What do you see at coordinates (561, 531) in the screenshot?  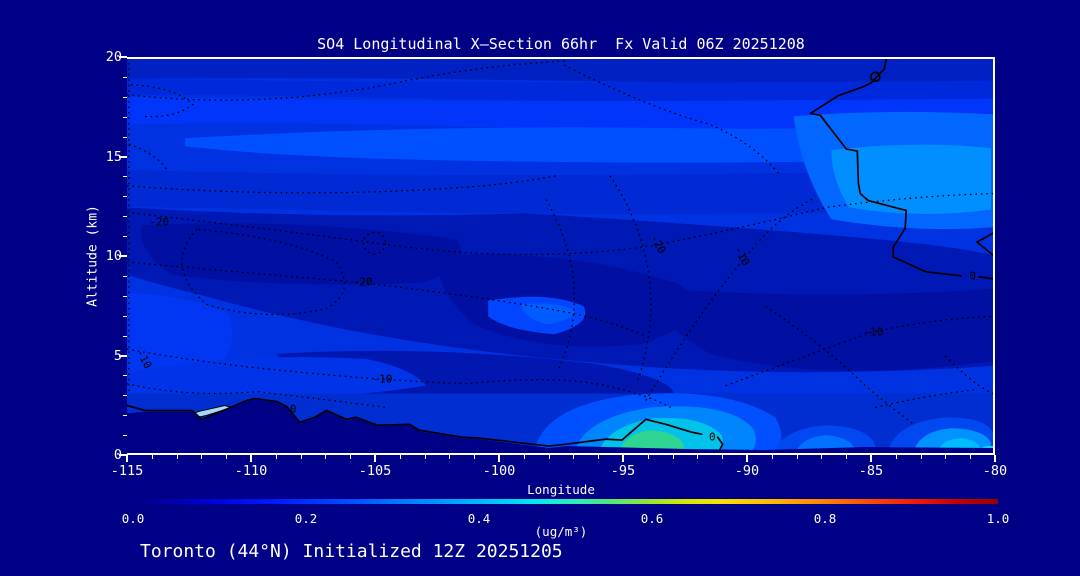 I see `colorbar-units-label: (ug/m³)` at bounding box center [561, 531].